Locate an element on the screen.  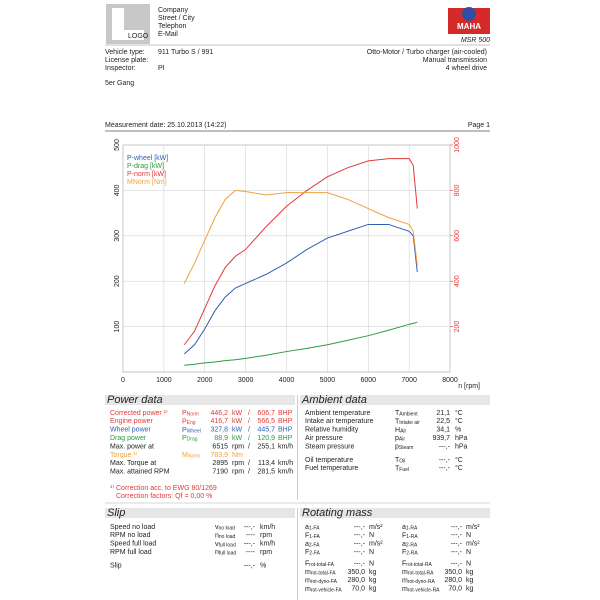
legend-entry: P-drag [kW] is located at coordinates (145, 166).